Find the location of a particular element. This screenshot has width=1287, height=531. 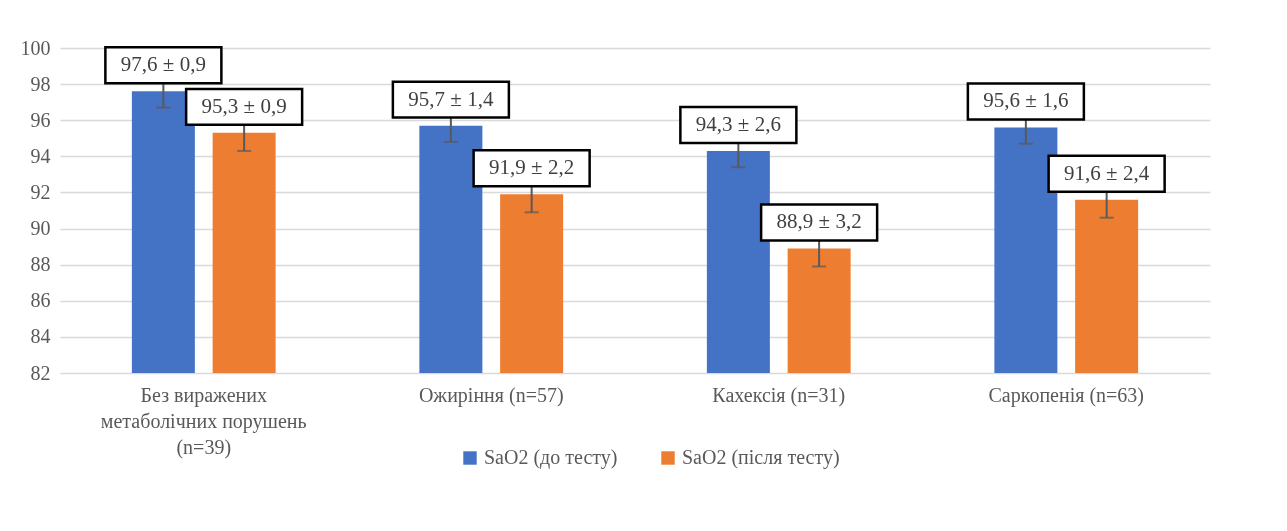

x-tick-label: Кахексія (n=31) is located at coordinates (779, 395).